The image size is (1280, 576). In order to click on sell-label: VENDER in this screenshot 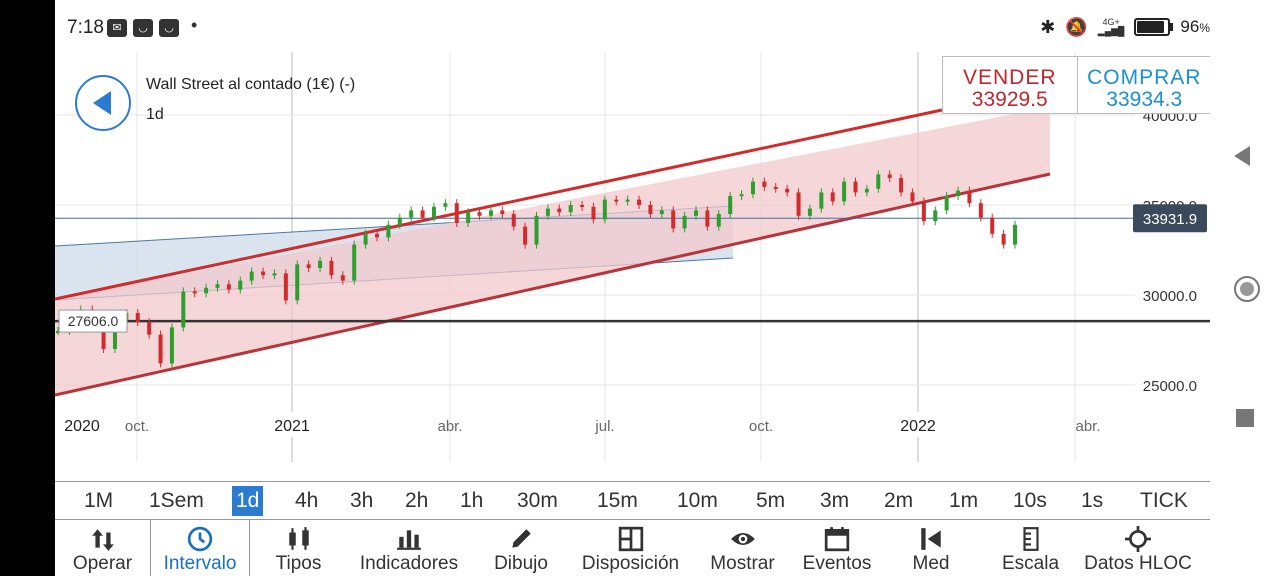, I will do `click(1009, 77)`.